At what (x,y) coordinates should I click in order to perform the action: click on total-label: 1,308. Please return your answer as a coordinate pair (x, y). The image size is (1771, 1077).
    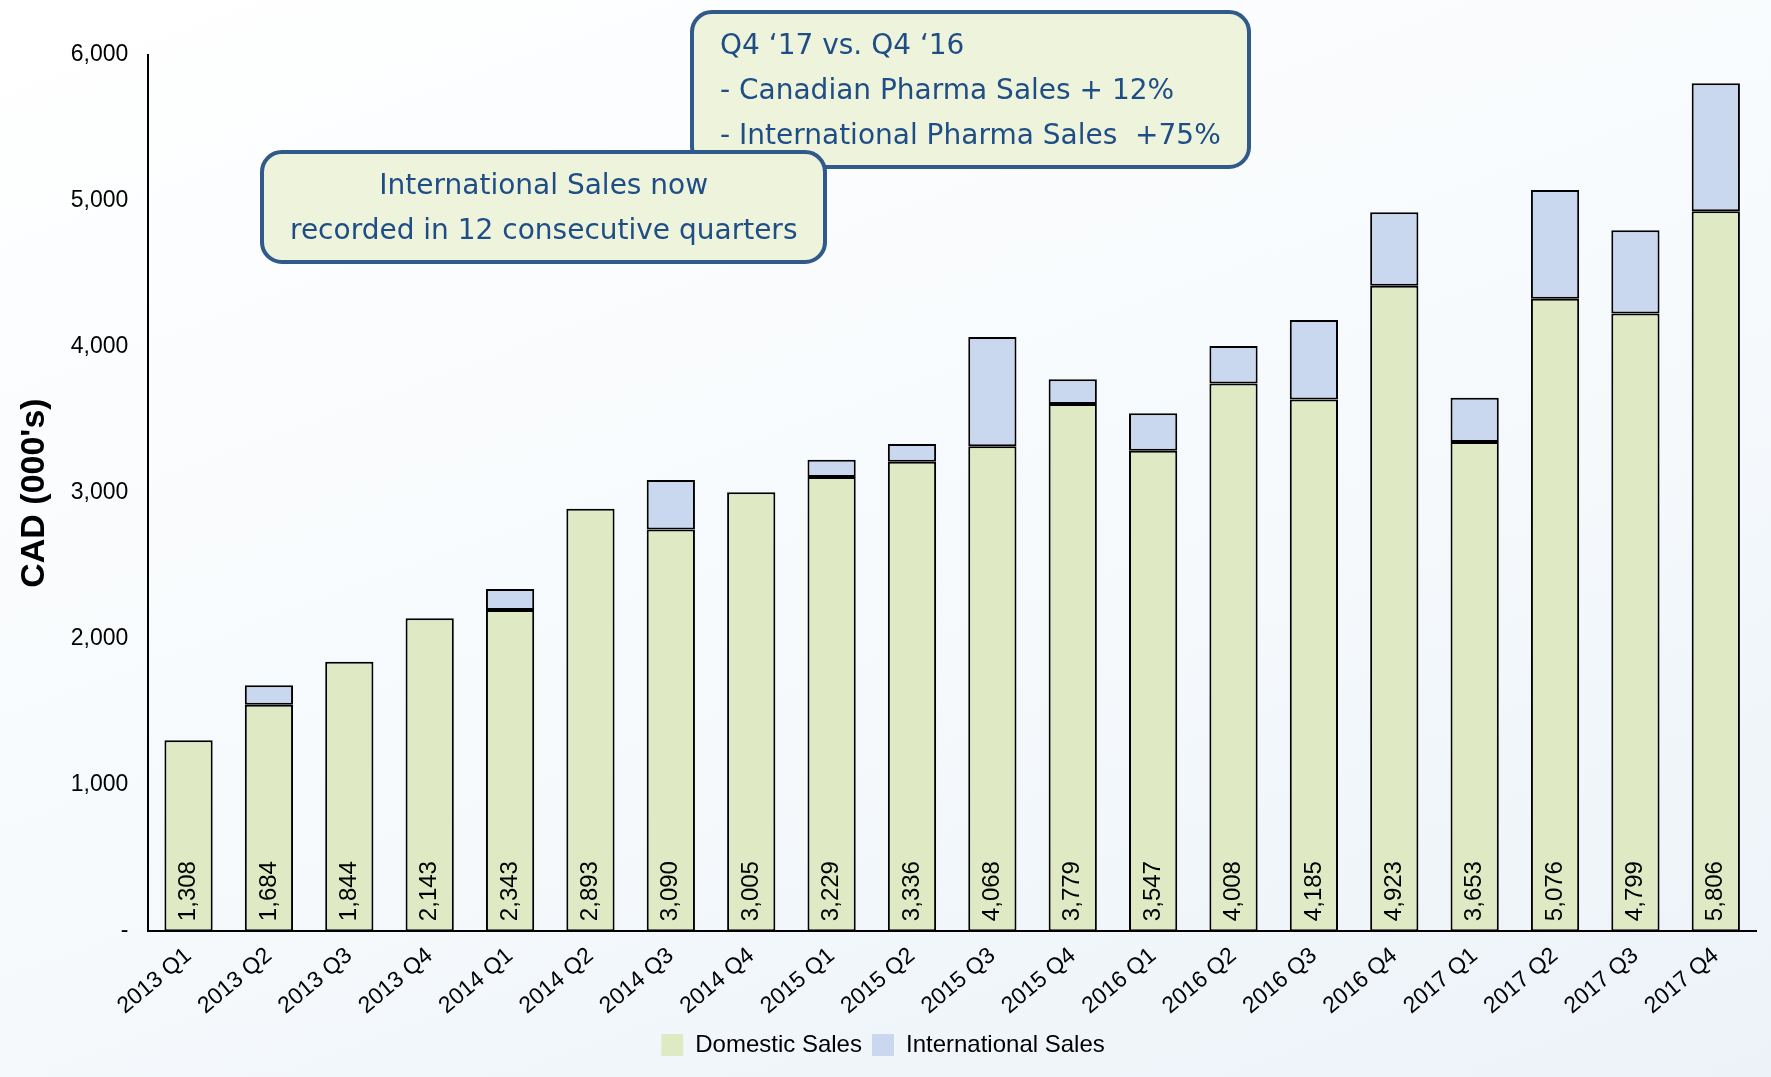
    Looking at the image, I should click on (187, 891).